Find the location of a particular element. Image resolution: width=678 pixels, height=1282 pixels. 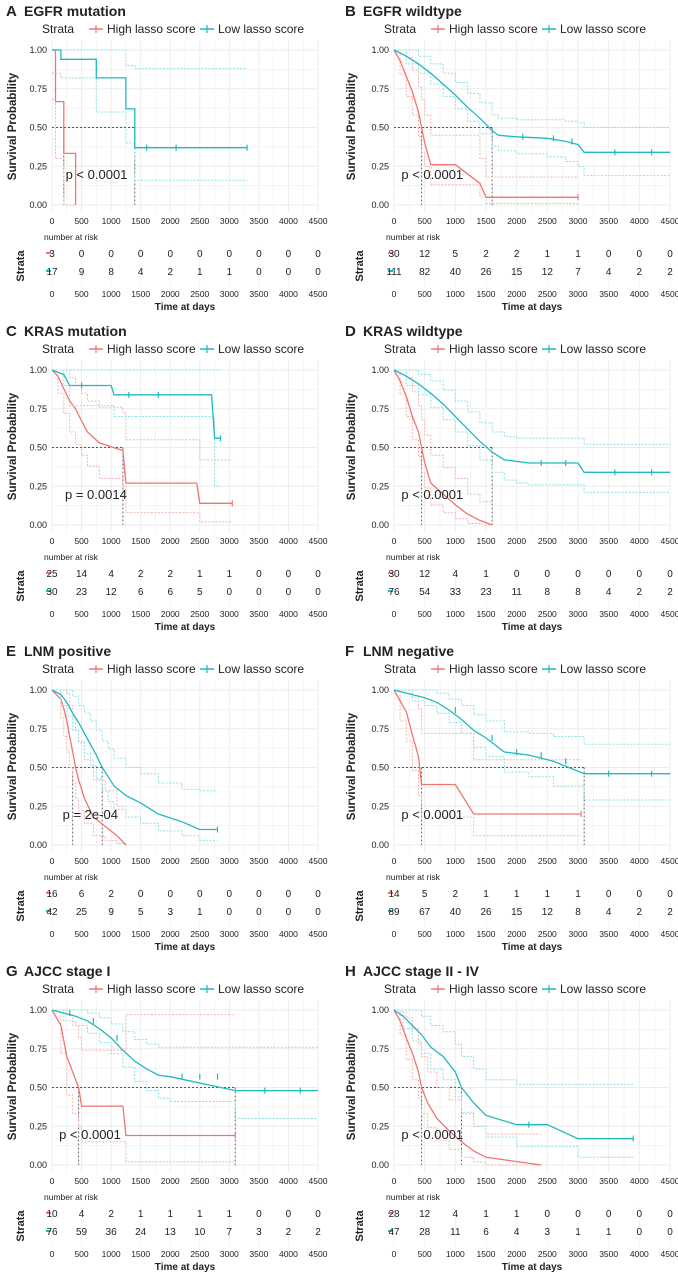

panel-title: LNM positive is located at coordinates (67, 651).